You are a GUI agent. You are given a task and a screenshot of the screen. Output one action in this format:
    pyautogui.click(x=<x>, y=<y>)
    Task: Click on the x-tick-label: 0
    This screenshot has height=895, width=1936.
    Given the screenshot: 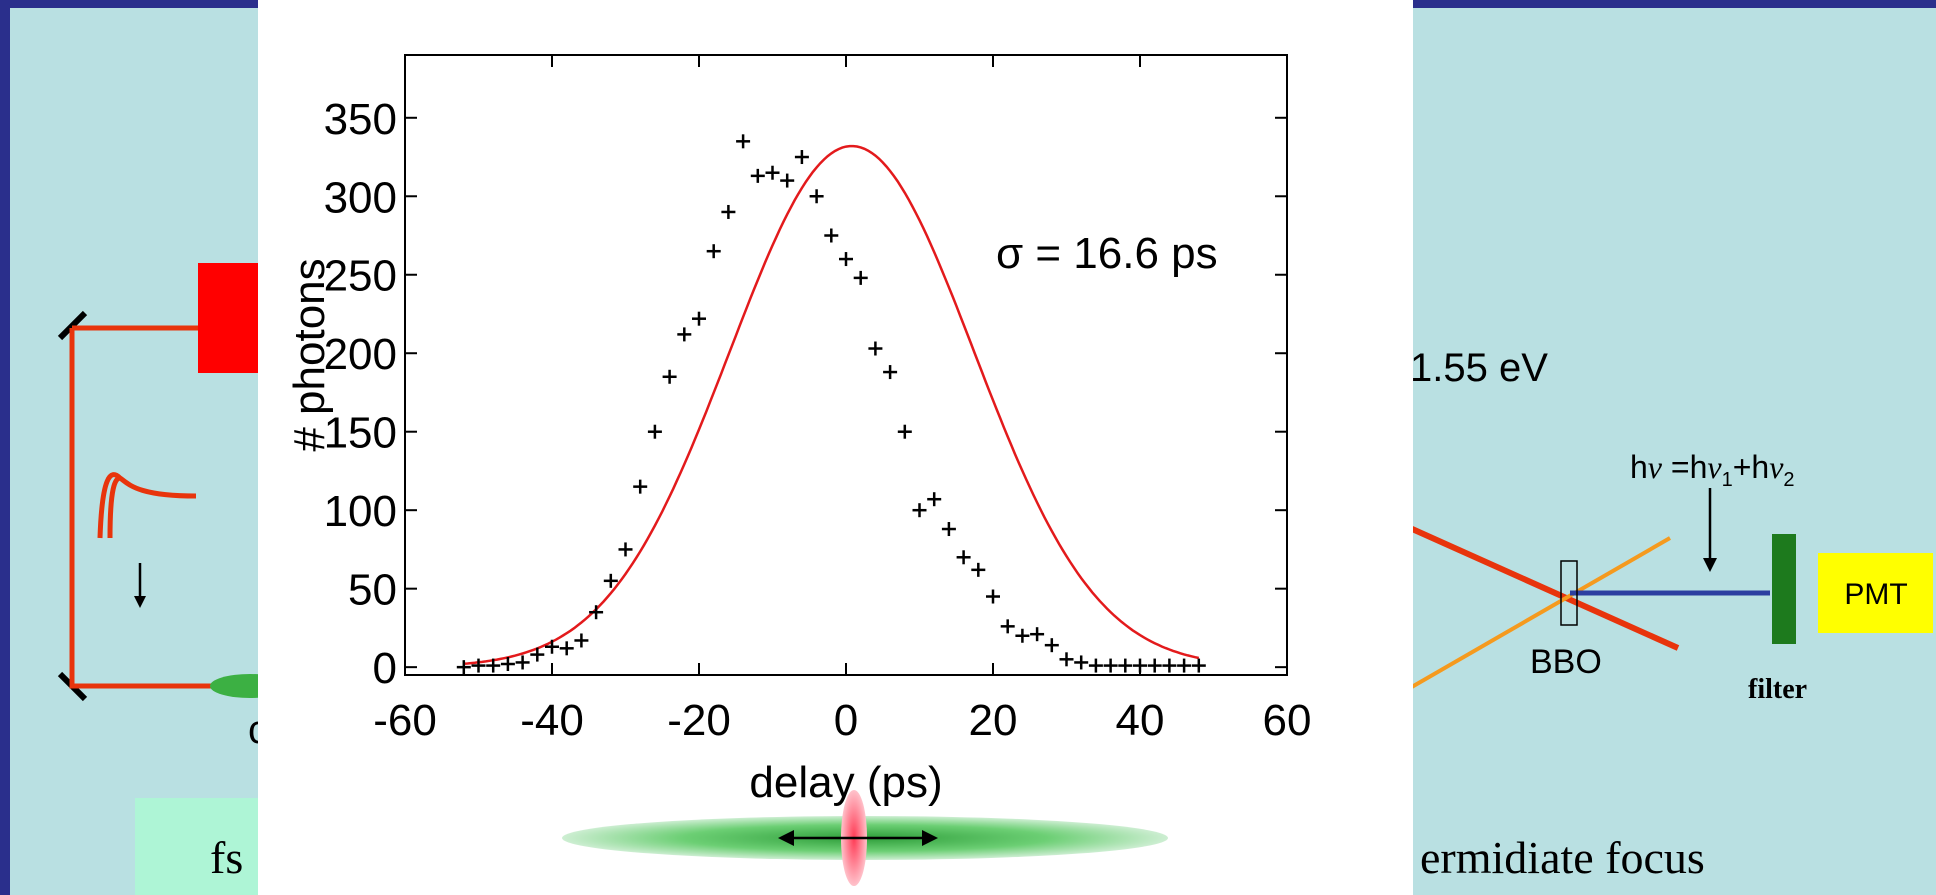 What is the action you would take?
    pyautogui.click(x=846, y=720)
    